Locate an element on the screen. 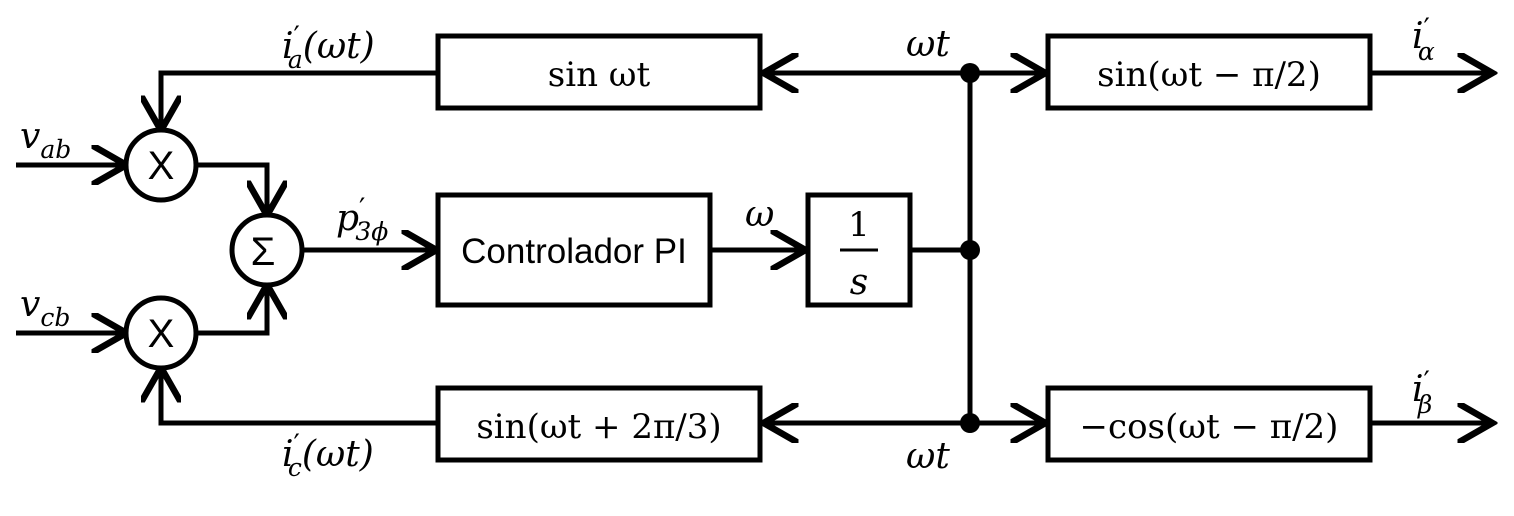  label-omega: ω is located at coordinates (759, 214).